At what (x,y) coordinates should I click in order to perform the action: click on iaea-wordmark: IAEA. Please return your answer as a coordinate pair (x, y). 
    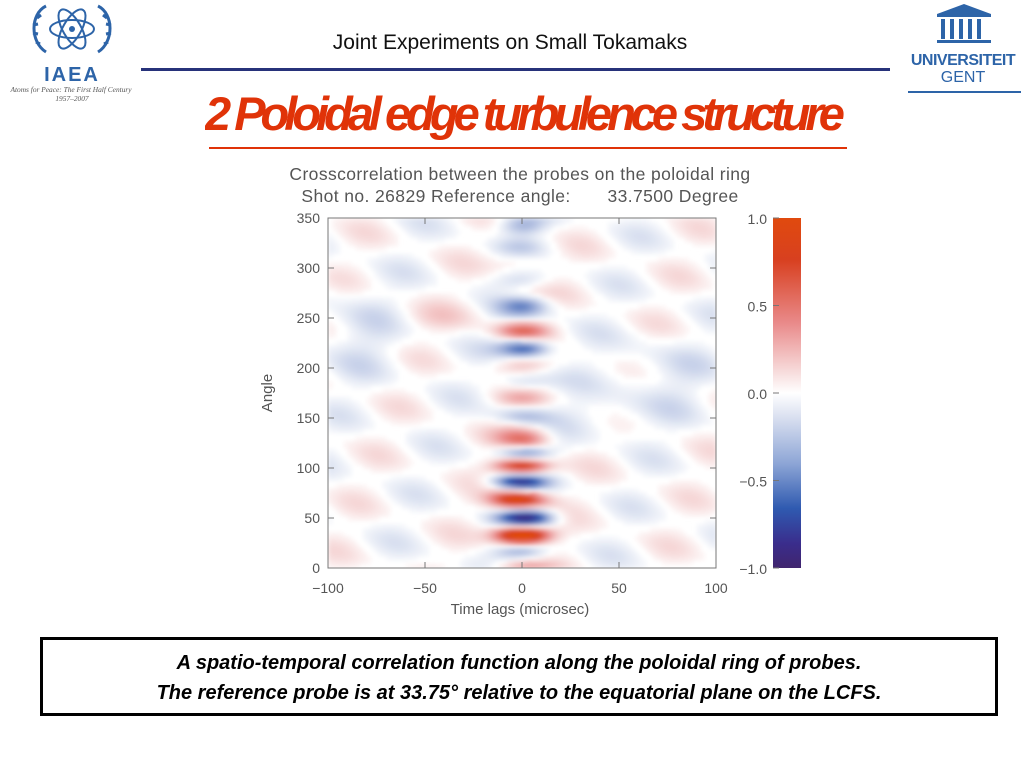
    Looking at the image, I should click on (72, 75).